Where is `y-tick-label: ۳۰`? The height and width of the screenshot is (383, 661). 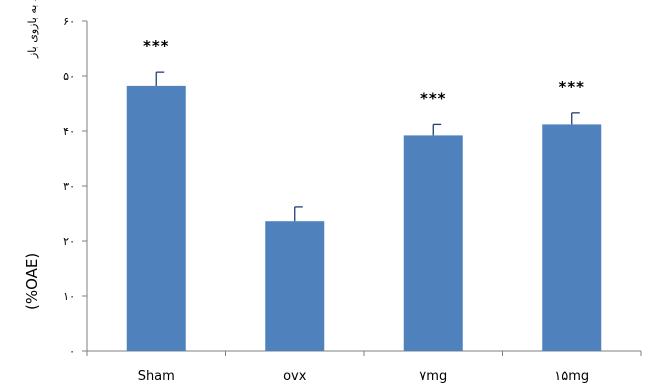 y-tick-label: ۳۰ is located at coordinates (69, 186).